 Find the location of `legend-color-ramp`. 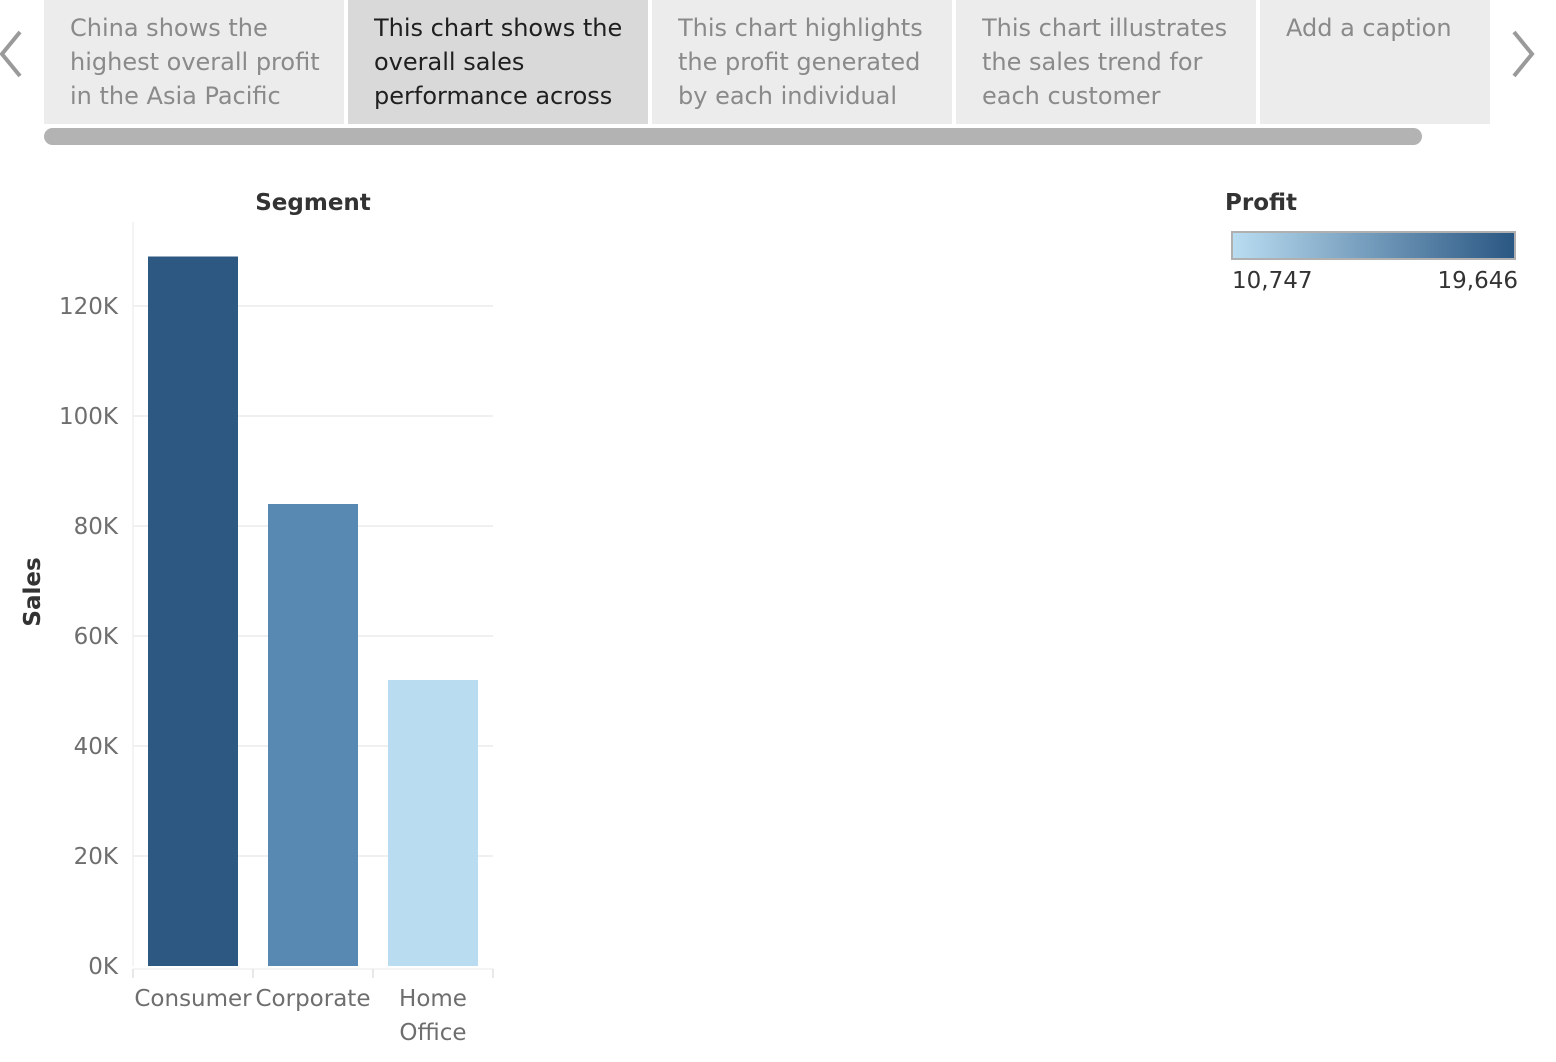

legend-color-ramp is located at coordinates (1373, 245).